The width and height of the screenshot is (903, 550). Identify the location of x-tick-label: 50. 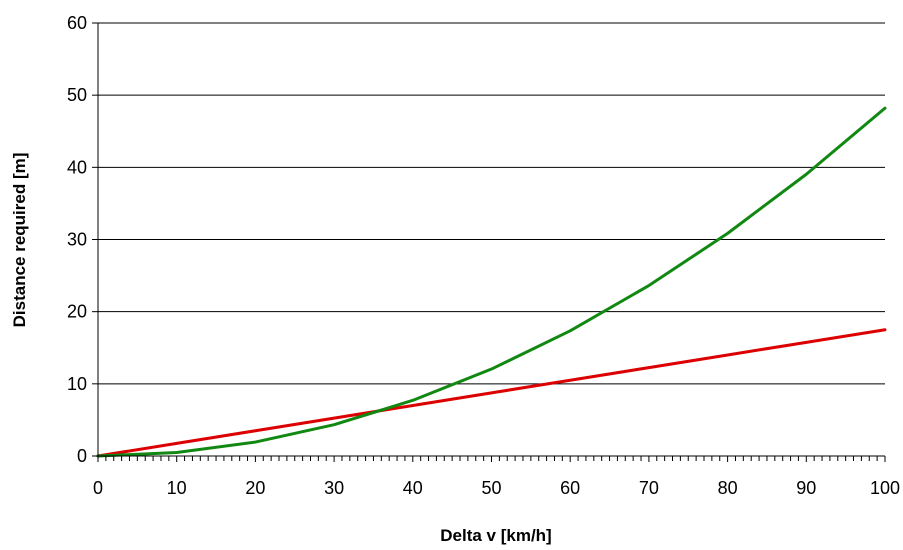
(491, 488).